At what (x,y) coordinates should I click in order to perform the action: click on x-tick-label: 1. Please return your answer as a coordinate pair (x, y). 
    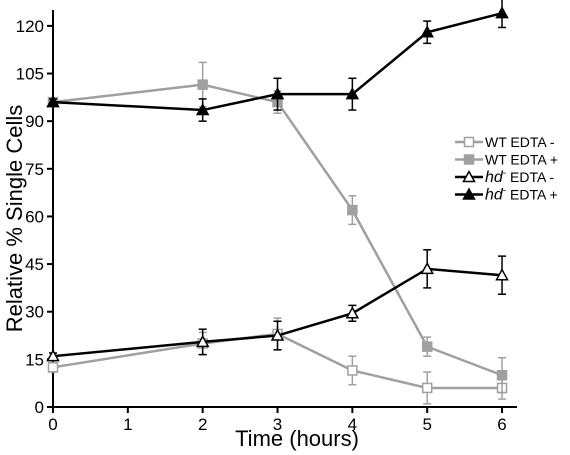
    Looking at the image, I should click on (127, 424).